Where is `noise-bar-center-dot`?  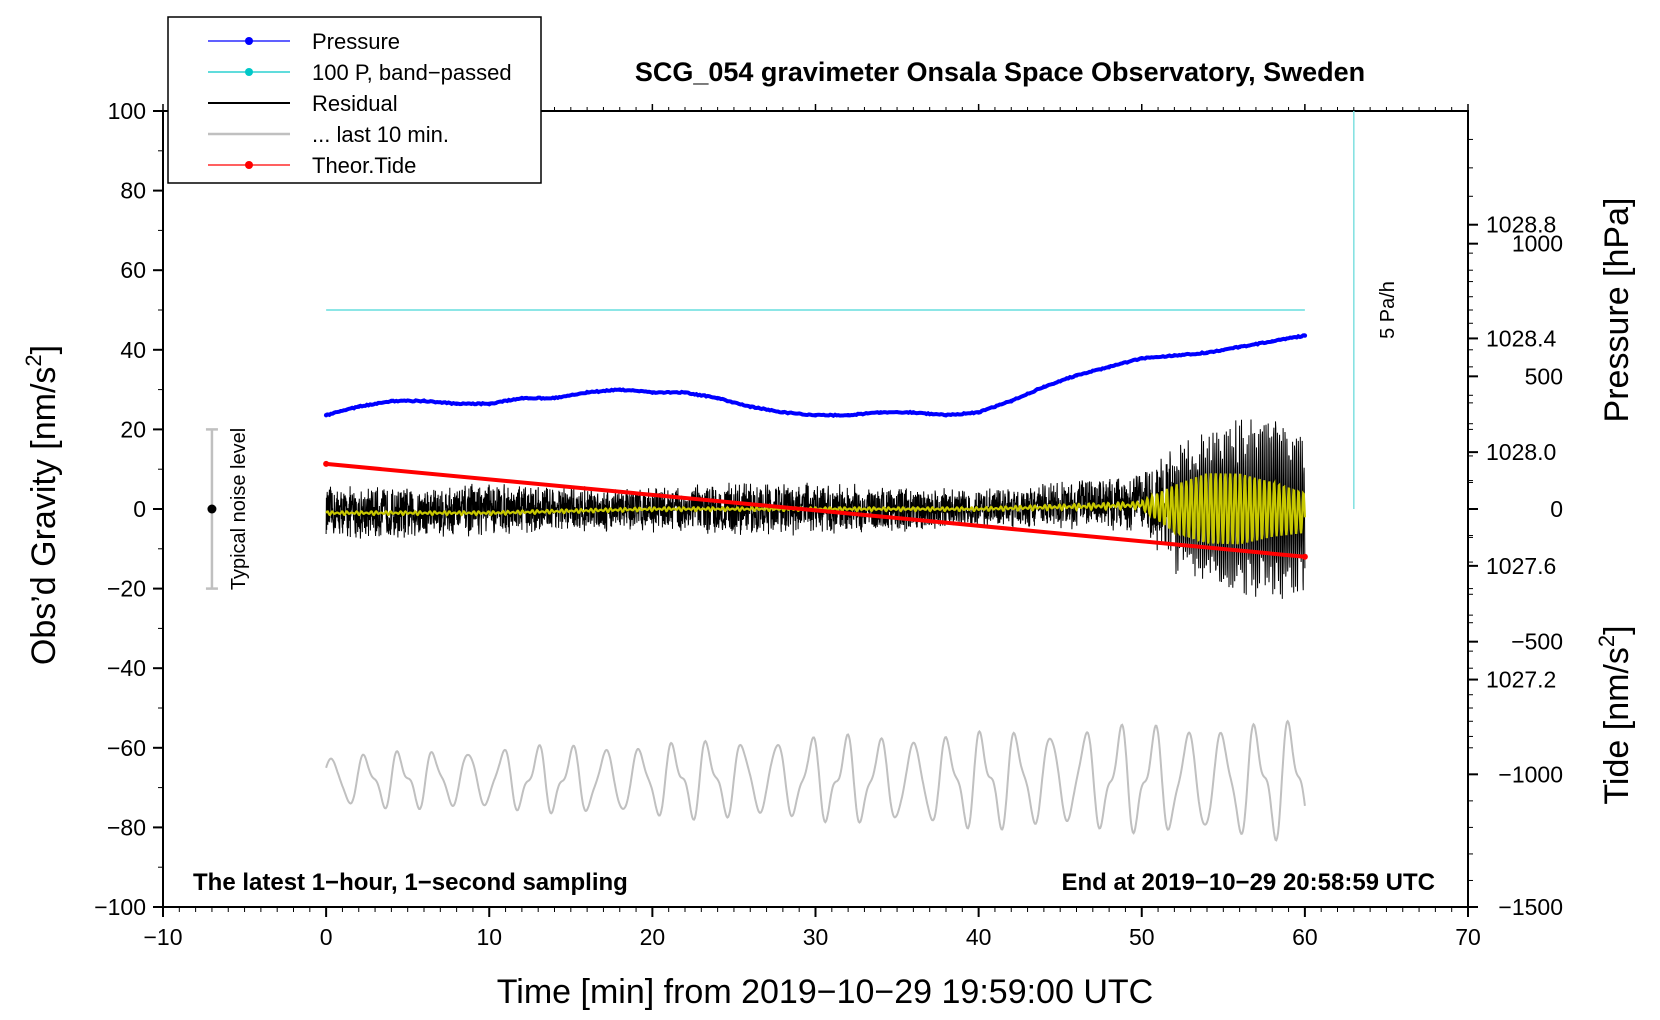 noise-bar-center-dot is located at coordinates (212, 509).